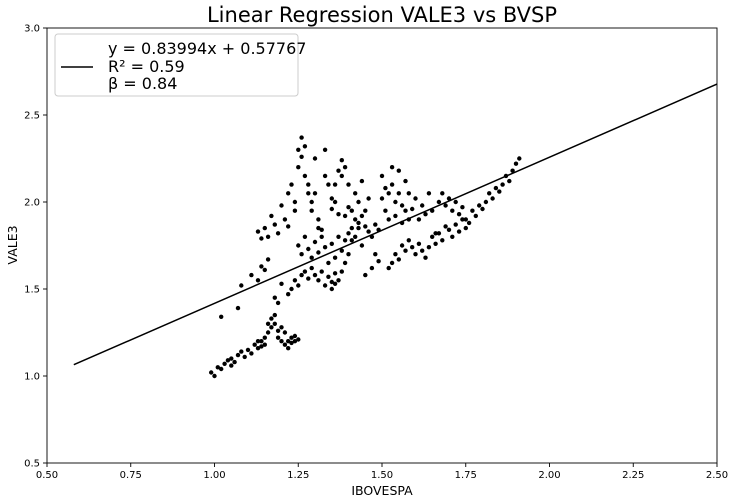  What do you see at coordinates (131, 475) in the screenshot?
I see `x-tick-label: 0.75` at bounding box center [131, 475].